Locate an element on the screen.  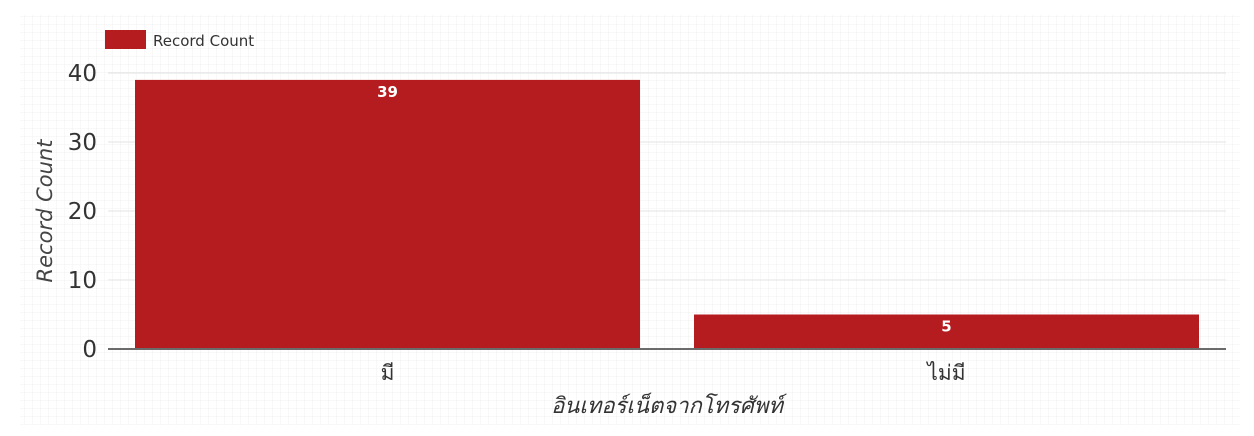
y-tick-label: 10 is located at coordinates (82, 281).